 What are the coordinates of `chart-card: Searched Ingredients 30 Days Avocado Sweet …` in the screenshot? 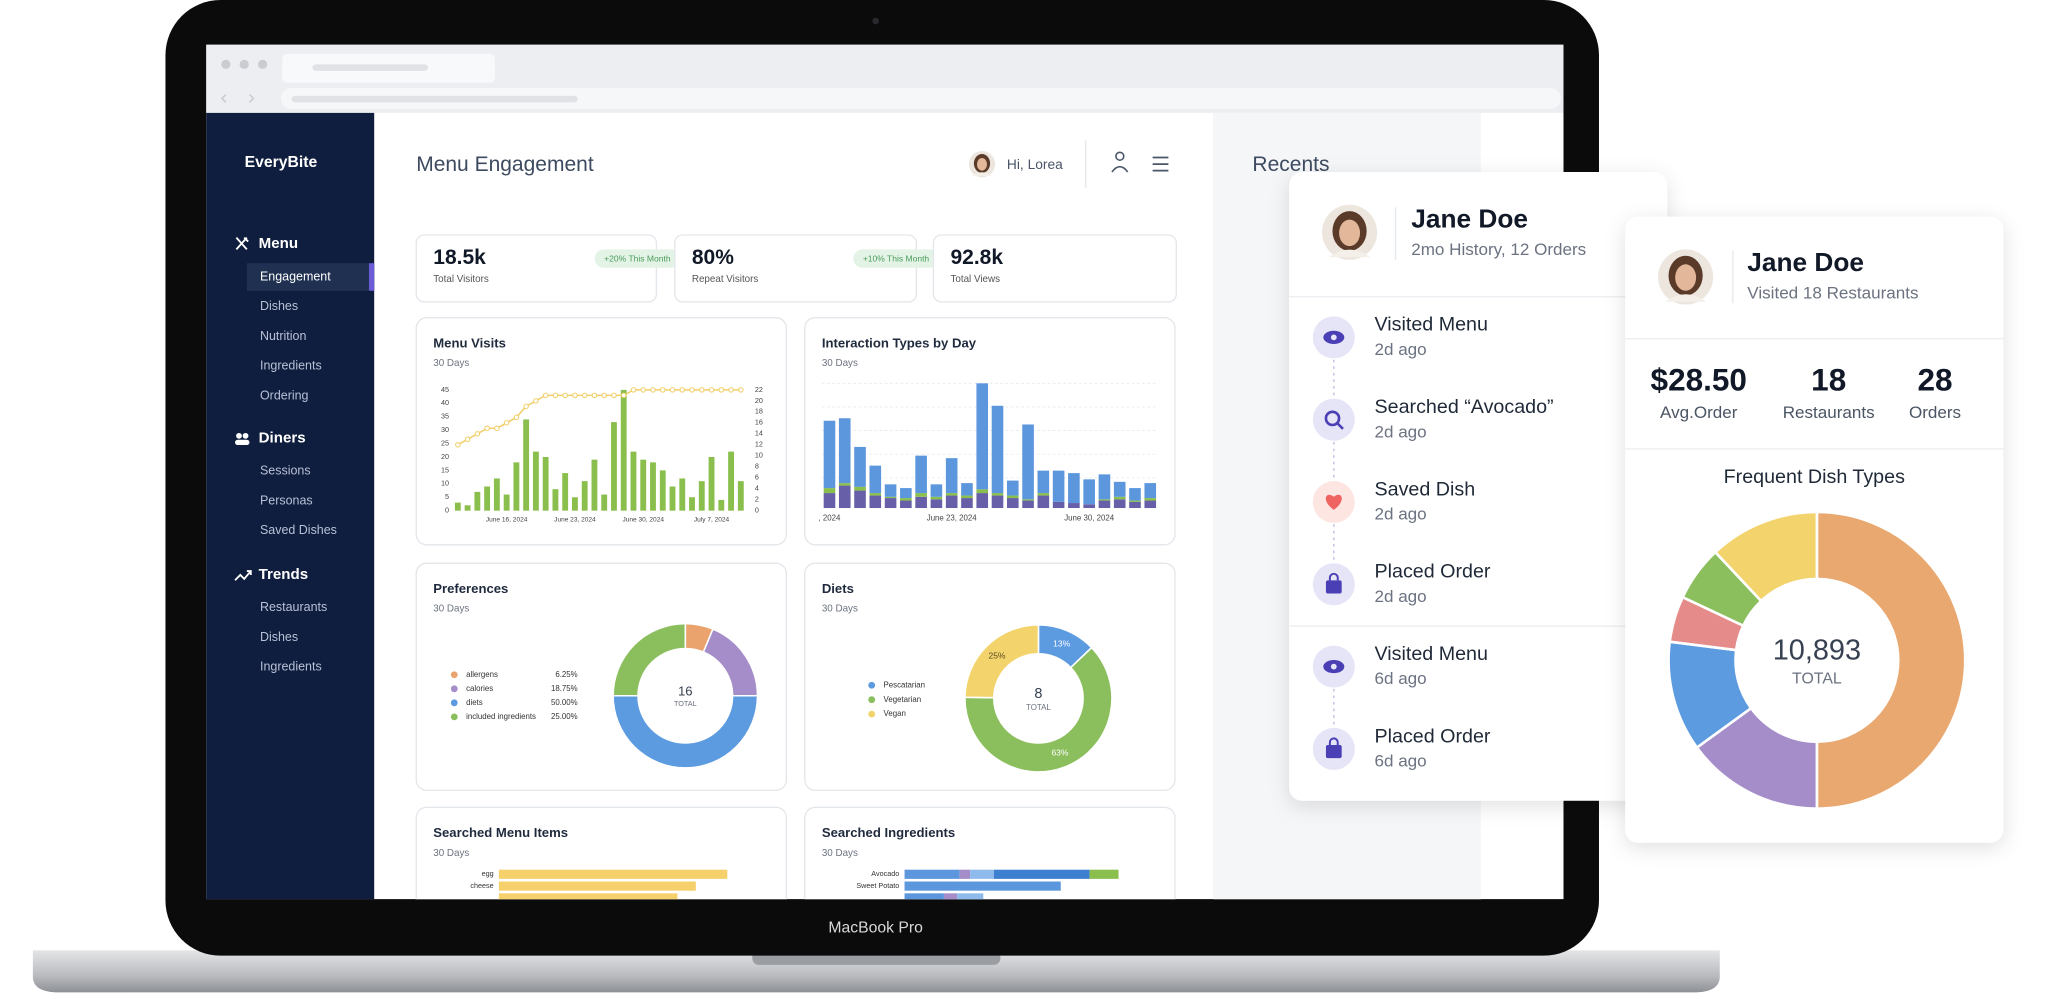 It's located at (990, 853).